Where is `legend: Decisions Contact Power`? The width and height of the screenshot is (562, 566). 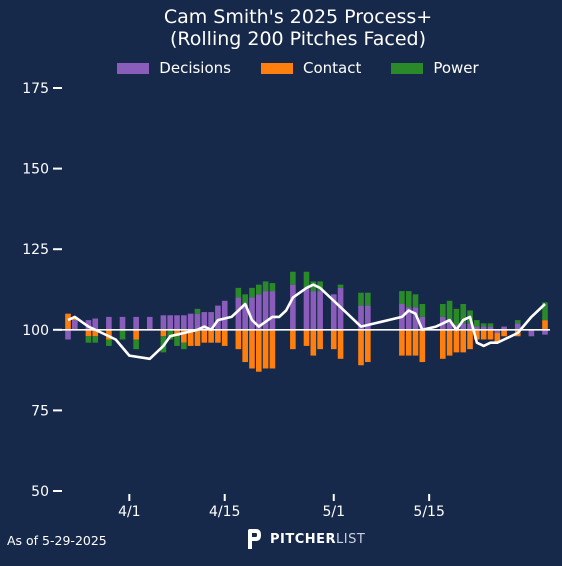
legend: Decisions Contact Power is located at coordinates (281, 68).